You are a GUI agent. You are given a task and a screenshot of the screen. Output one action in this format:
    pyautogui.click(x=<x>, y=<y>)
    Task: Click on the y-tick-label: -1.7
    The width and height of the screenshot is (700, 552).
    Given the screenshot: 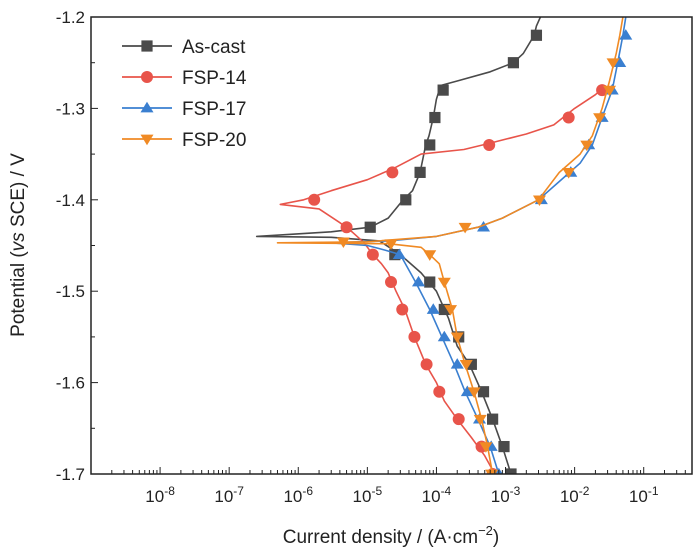 What is the action you would take?
    pyautogui.click(x=70, y=474)
    